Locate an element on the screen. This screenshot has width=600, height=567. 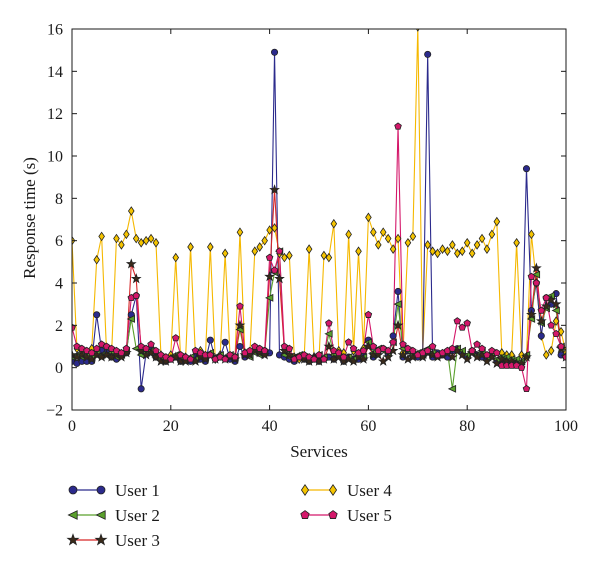
x-tick-label: 20 is located at coordinates (171, 426).